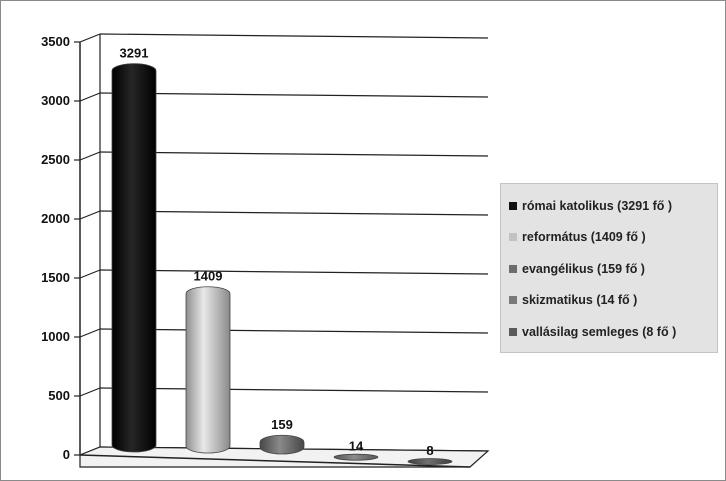 The image size is (726, 481). I want to click on data-label: 8, so click(429, 450).